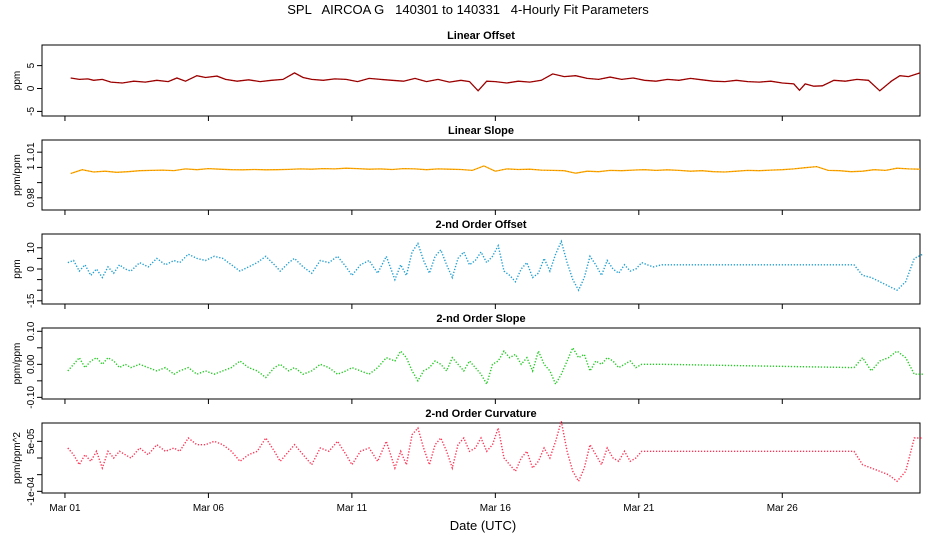 The height and width of the screenshot is (540, 936). I want to click on y-tick-label: 1.01, so click(31, 152).